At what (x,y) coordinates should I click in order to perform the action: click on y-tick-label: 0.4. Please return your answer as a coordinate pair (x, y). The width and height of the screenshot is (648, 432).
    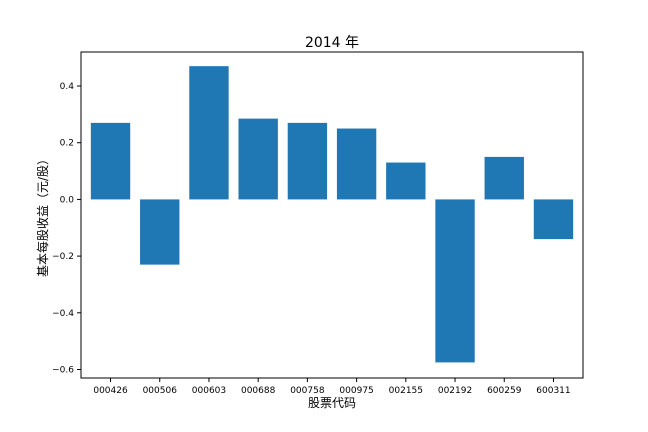
    Looking at the image, I should click on (67, 87).